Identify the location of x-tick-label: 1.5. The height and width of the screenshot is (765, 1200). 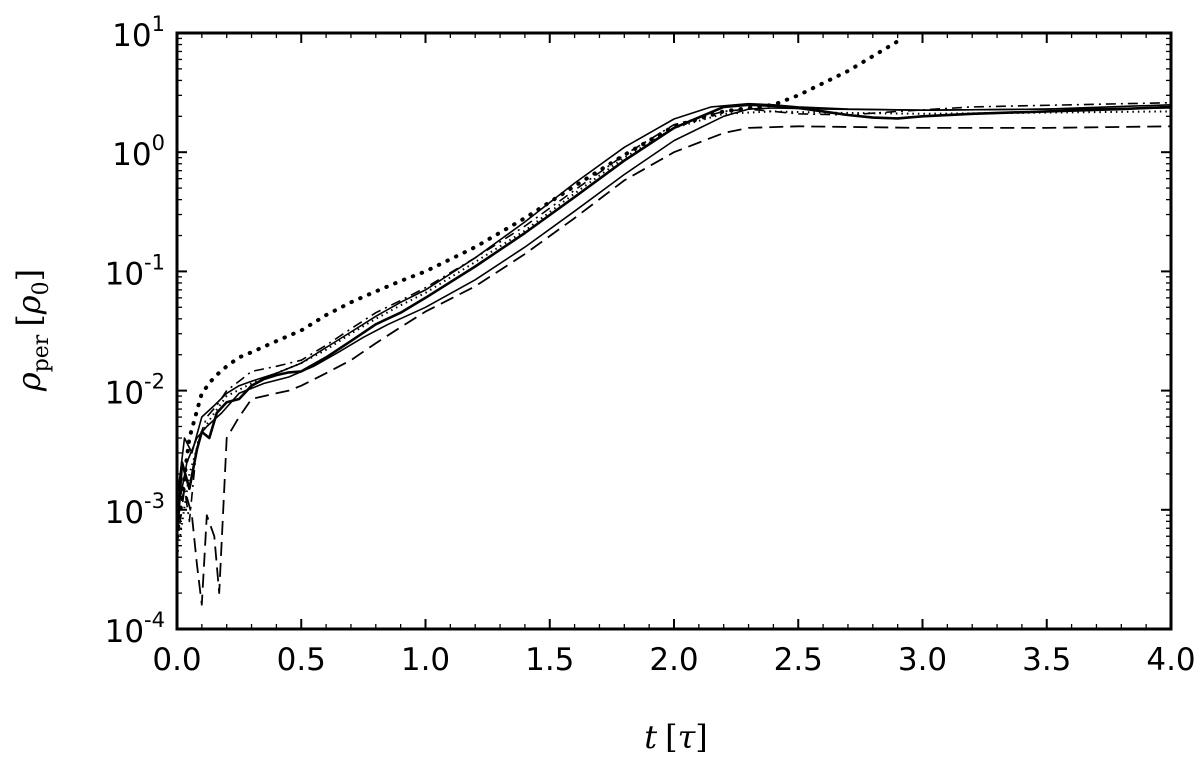
(549, 660).